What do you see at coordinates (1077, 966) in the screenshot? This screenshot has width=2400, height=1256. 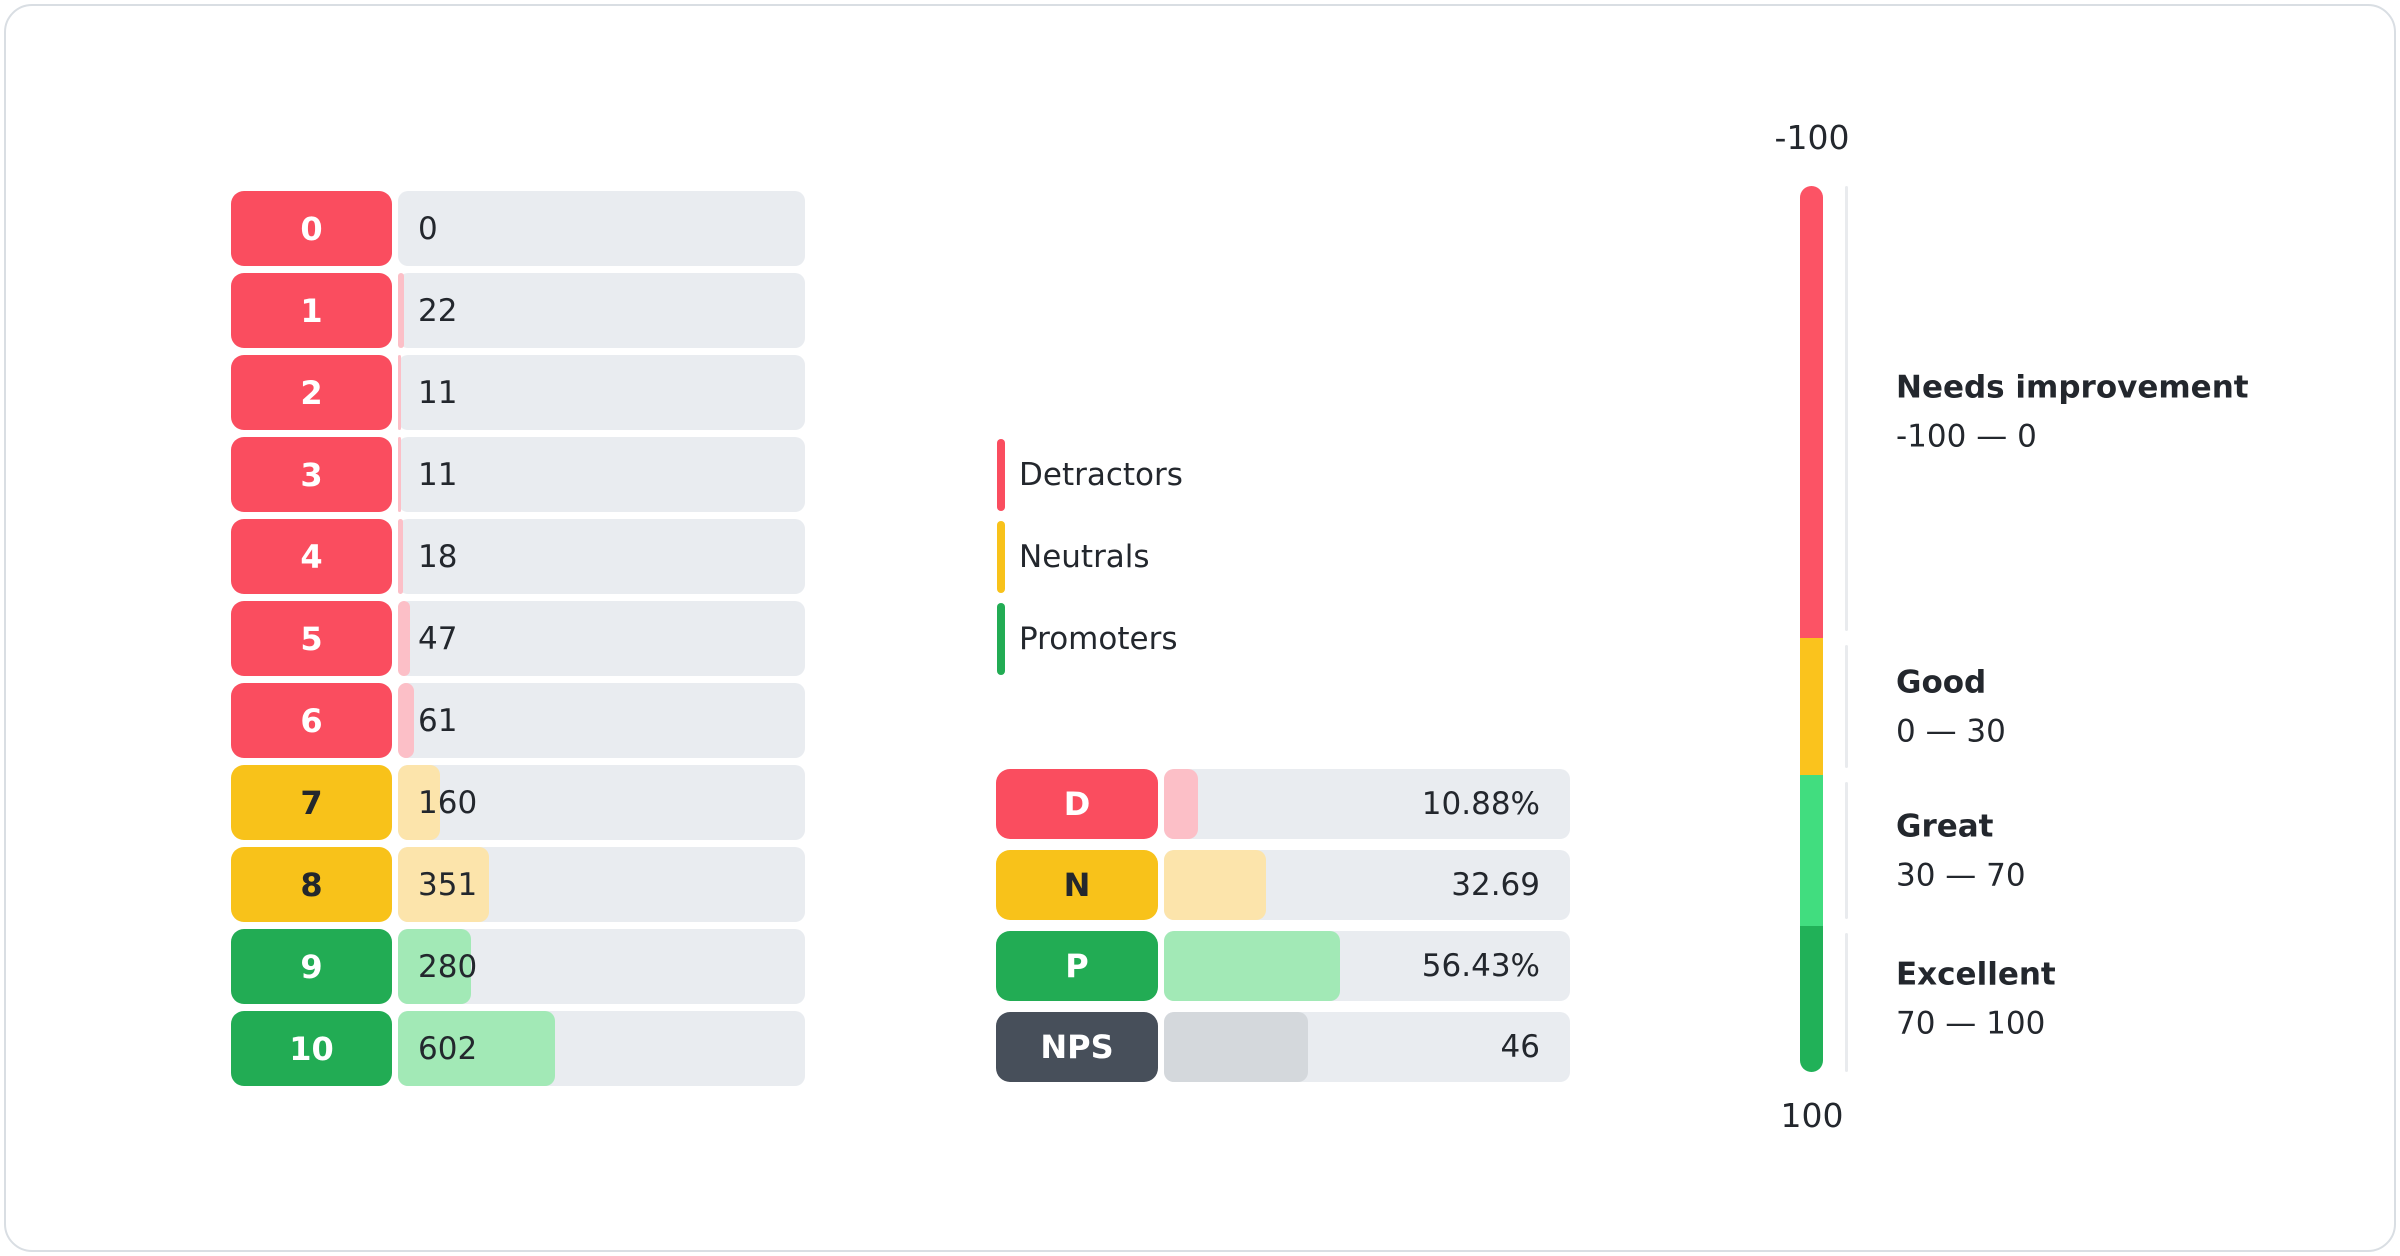 I see `summary-badge: P` at bounding box center [1077, 966].